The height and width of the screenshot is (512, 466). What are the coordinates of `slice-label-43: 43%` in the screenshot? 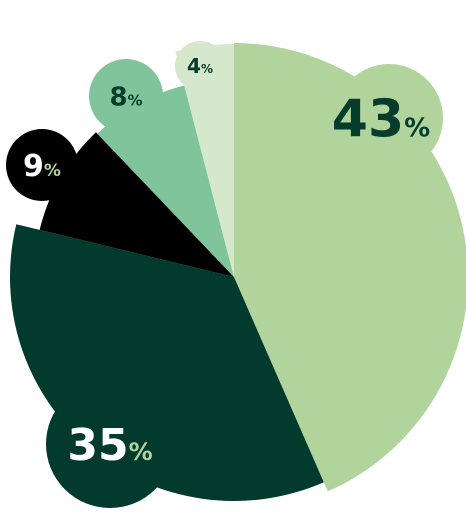 It's located at (381, 120).